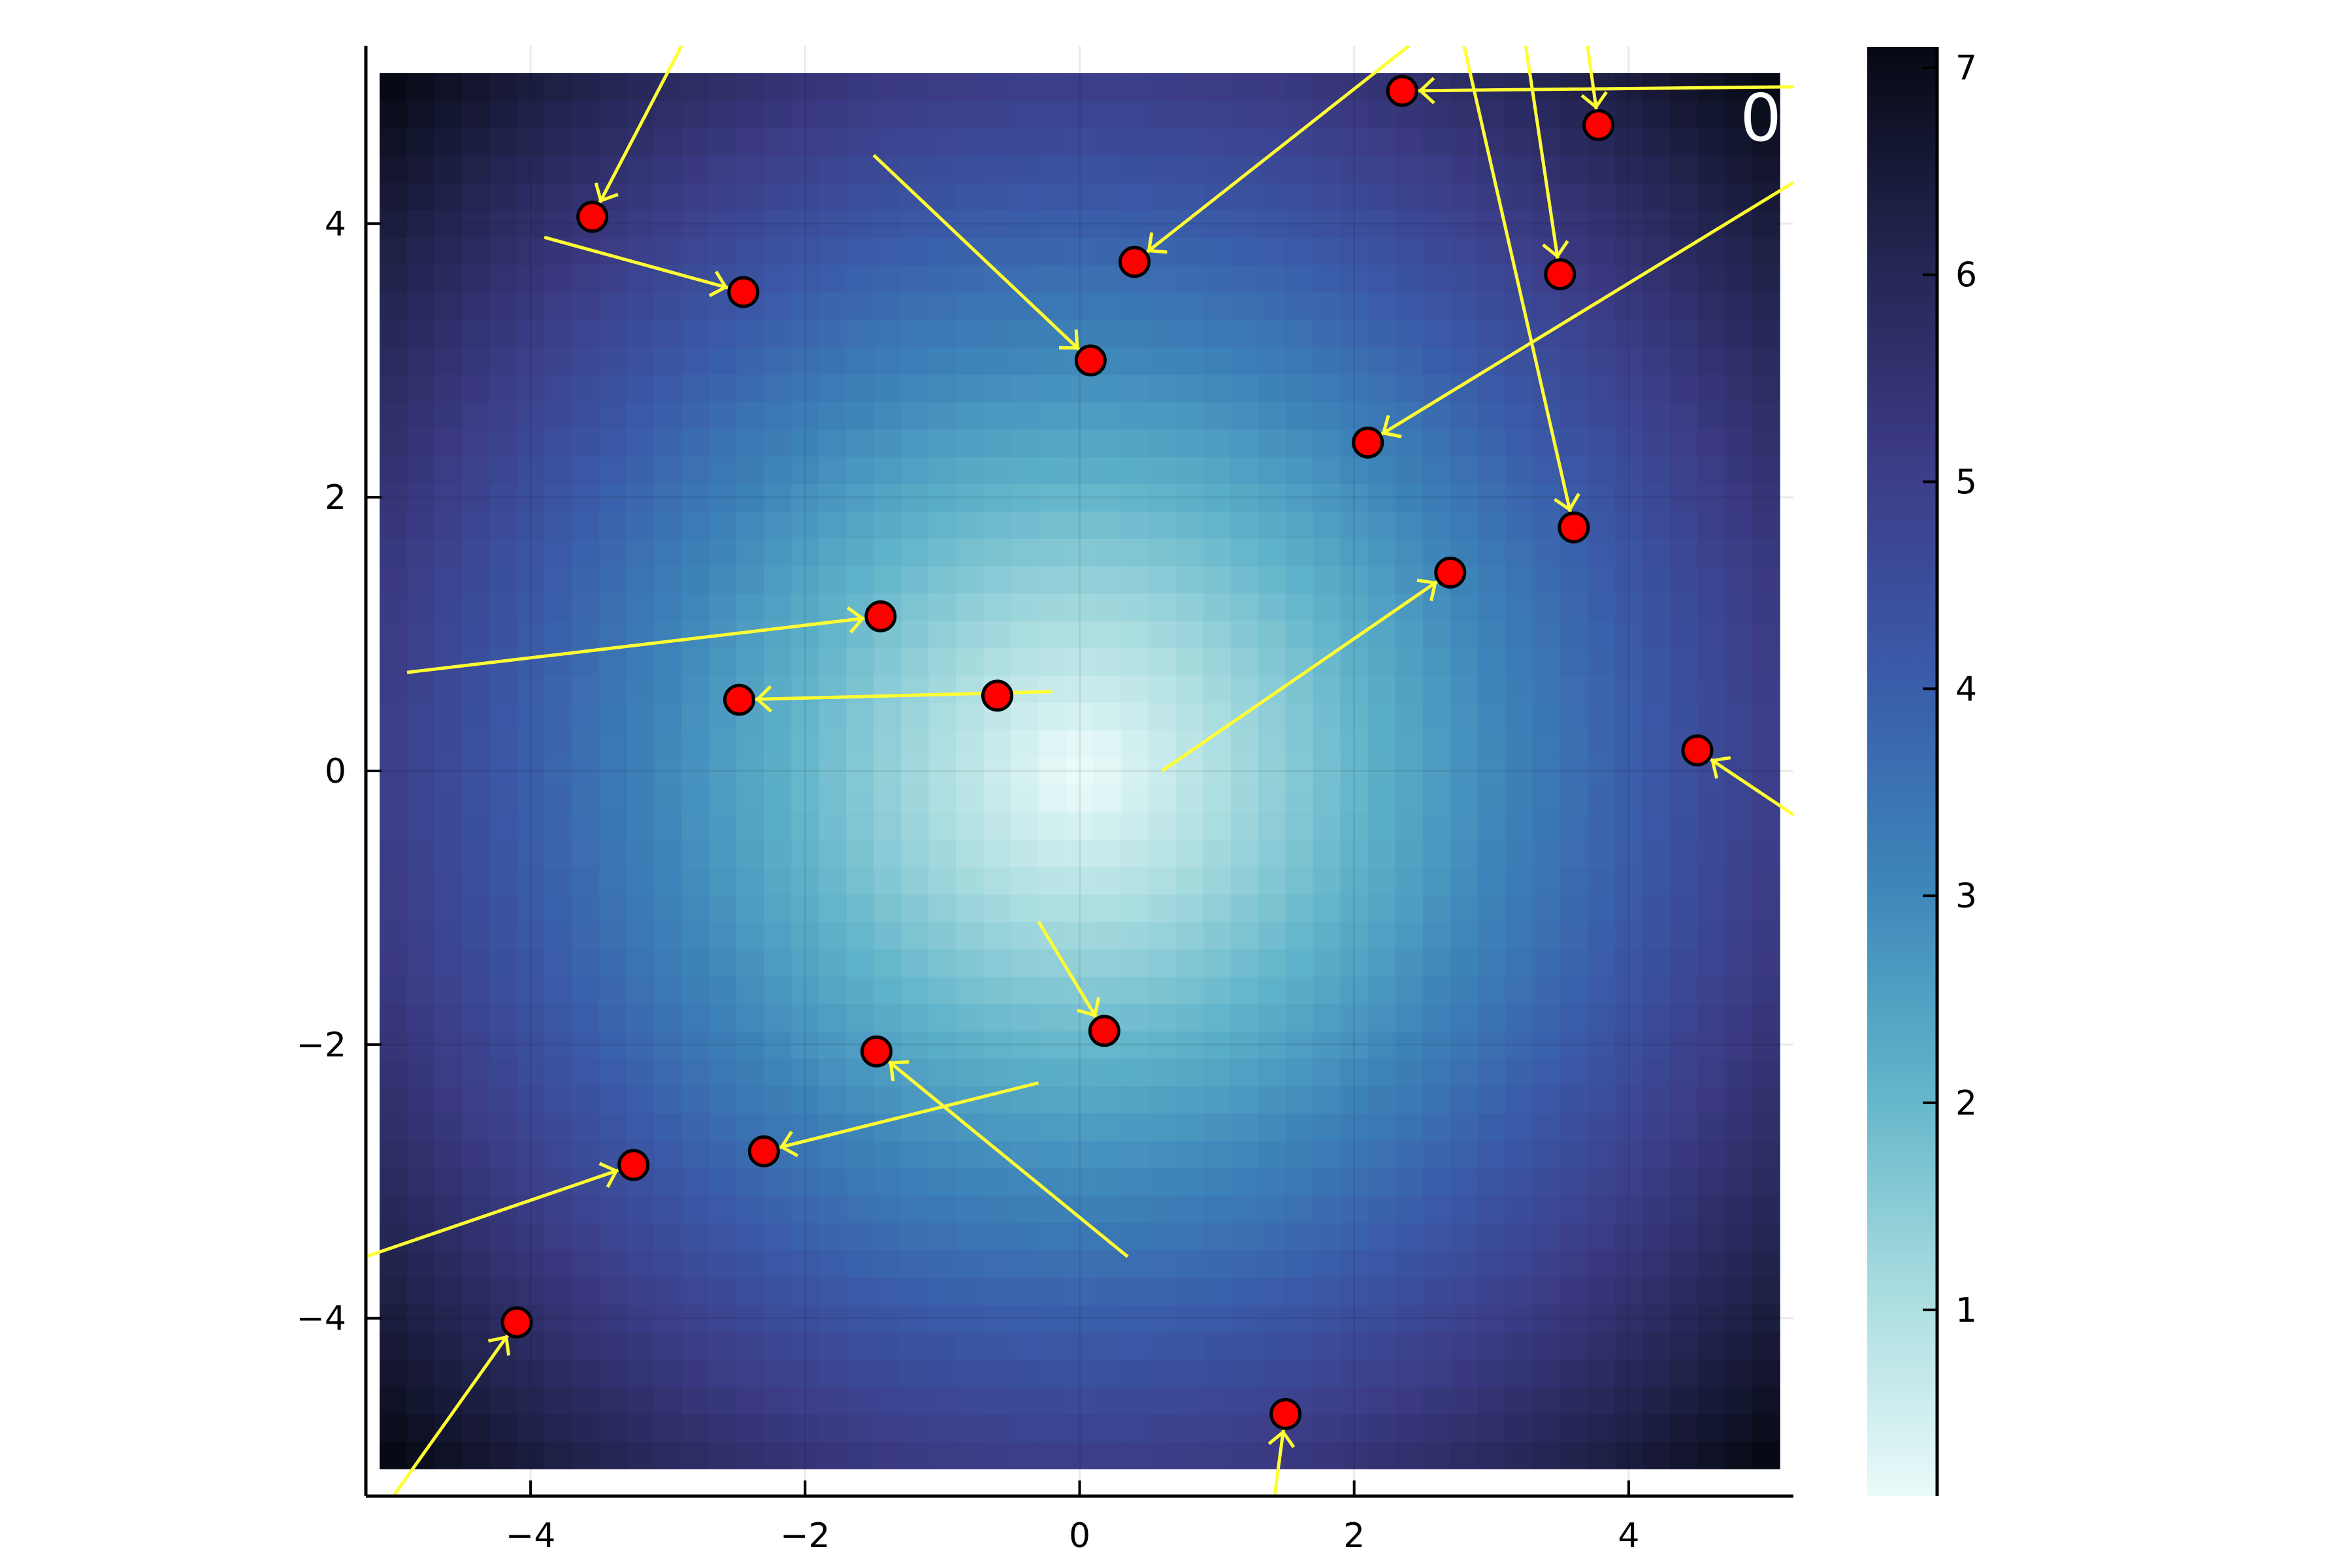  What do you see at coordinates (1402, 90) in the screenshot?
I see `data-point` at bounding box center [1402, 90].